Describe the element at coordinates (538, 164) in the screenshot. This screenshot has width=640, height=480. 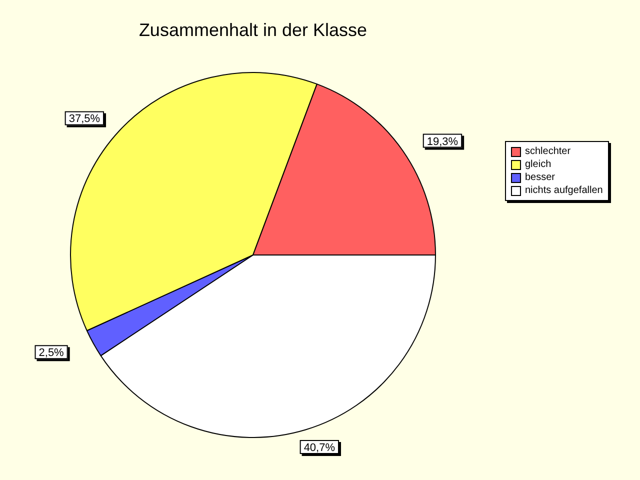
I see `legend-label: gleich` at that location.